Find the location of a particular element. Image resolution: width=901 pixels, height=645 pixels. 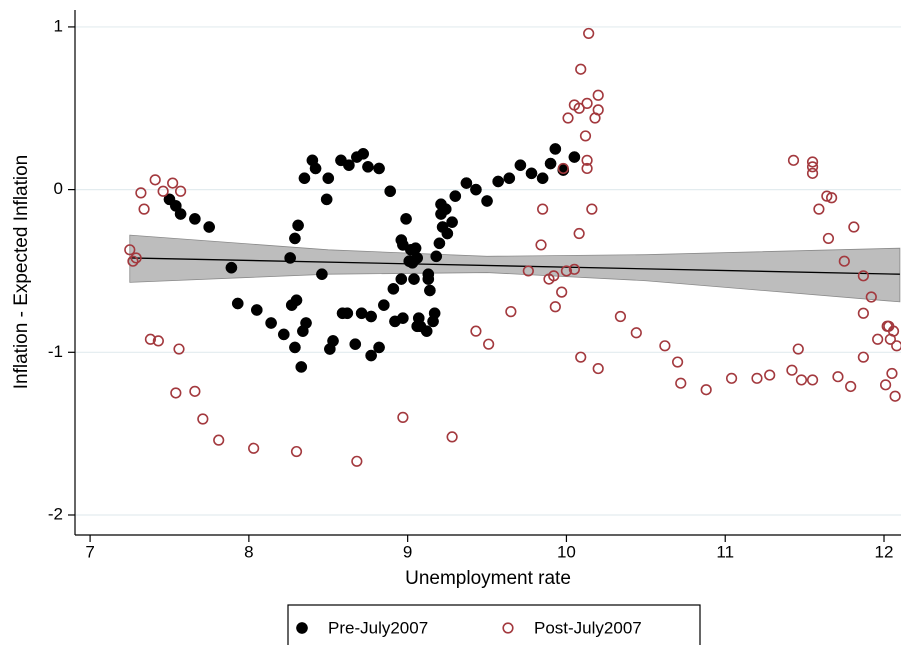

x-tick-label: 10 is located at coordinates (566, 551).